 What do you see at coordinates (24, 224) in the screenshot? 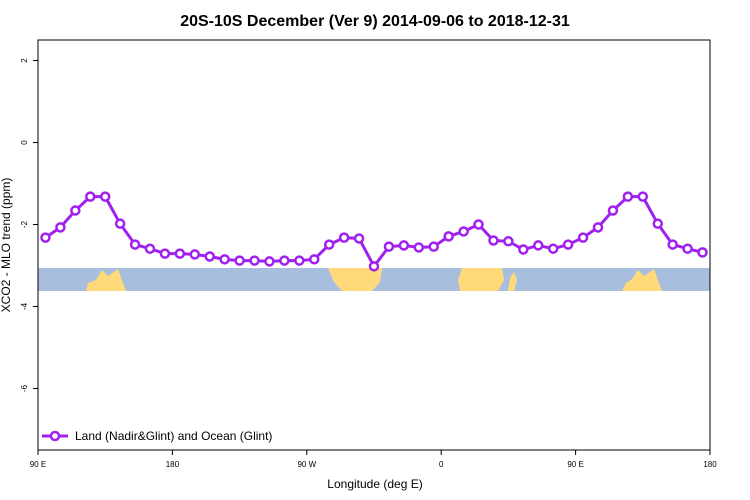
I see `y-tick-label: -2` at bounding box center [24, 224].